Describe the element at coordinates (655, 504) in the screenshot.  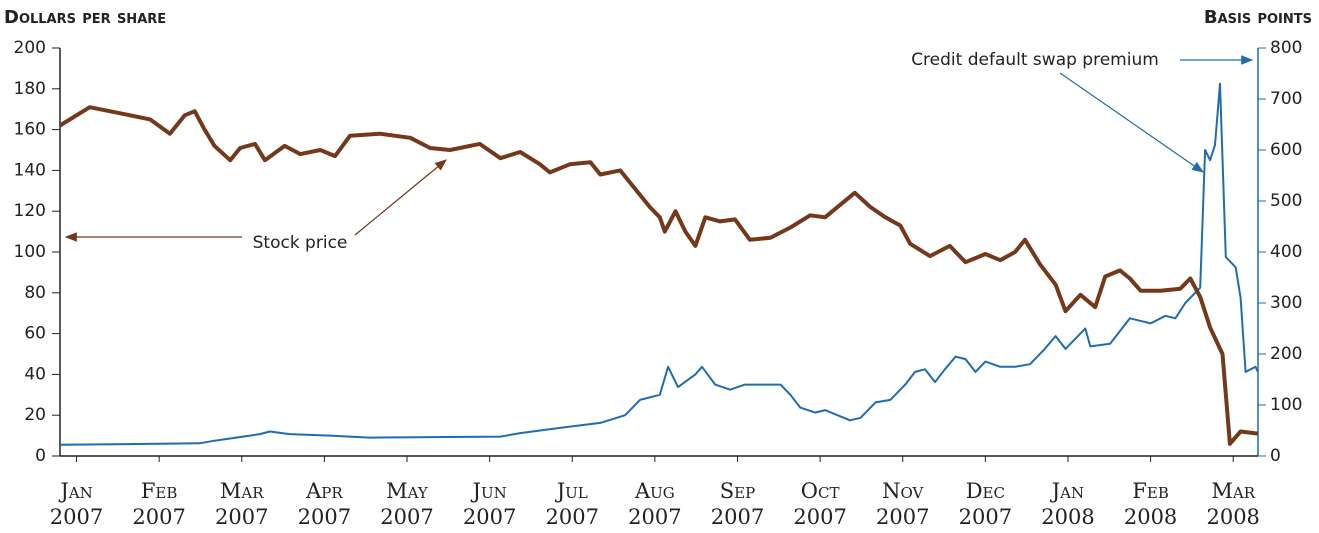
I see `x-tick-label: Aug 2007` at that location.